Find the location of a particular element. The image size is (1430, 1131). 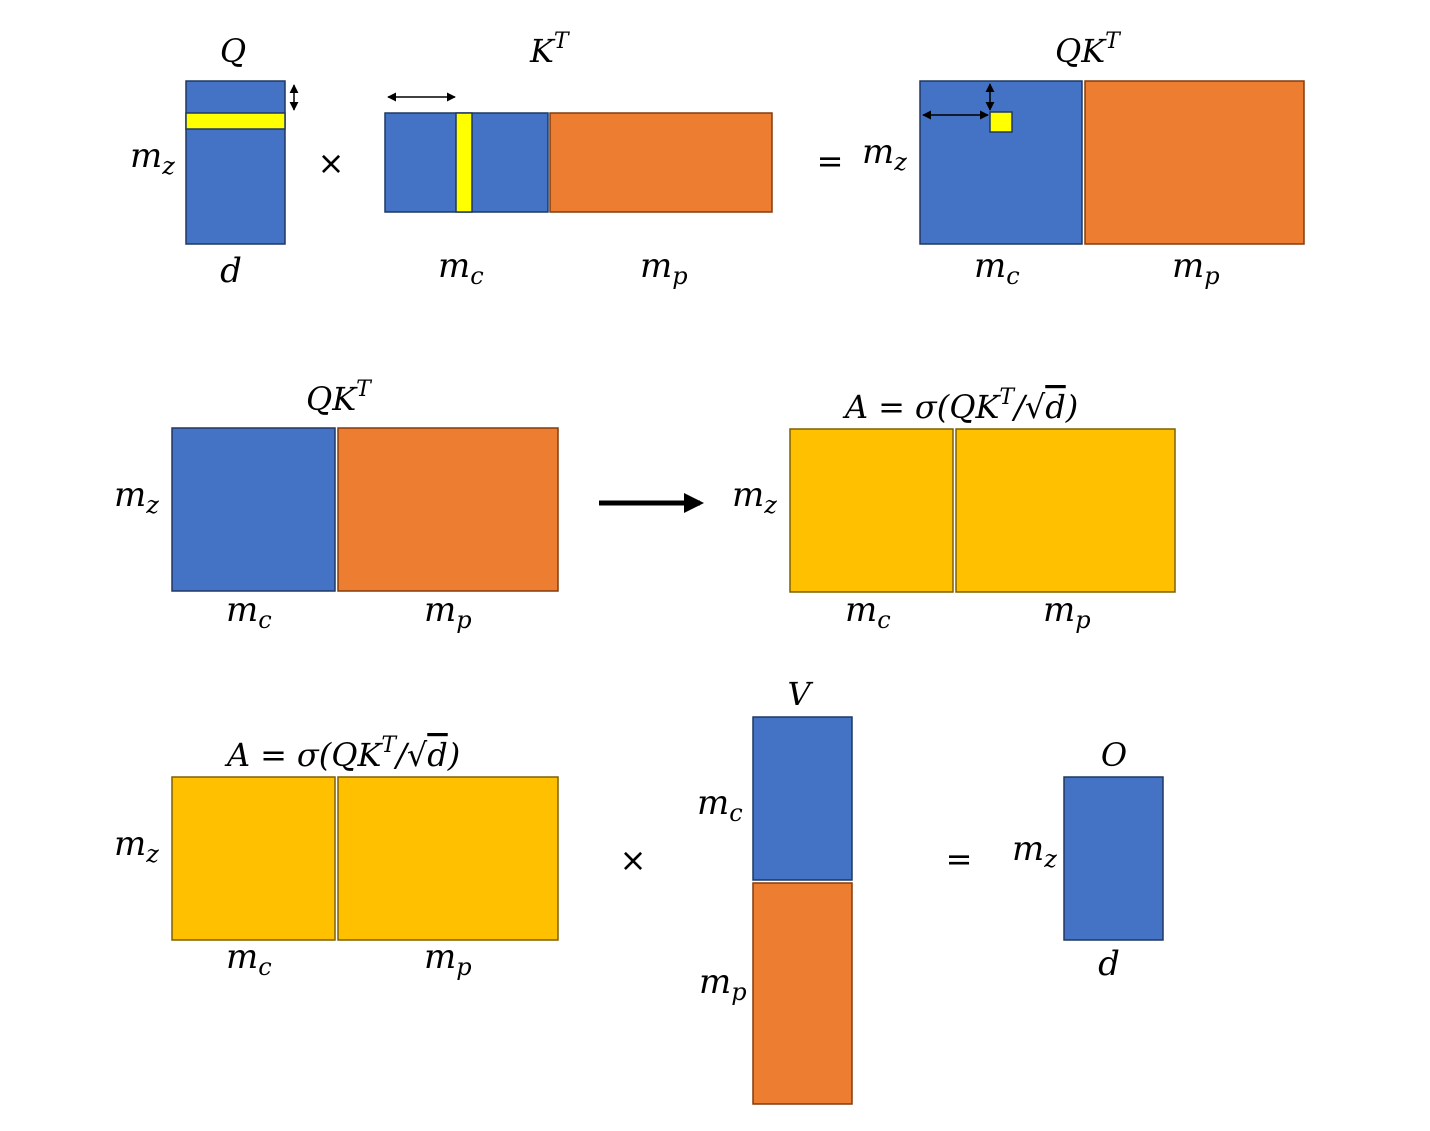

qkt-input-title: QKT is located at coordinates (339, 397).